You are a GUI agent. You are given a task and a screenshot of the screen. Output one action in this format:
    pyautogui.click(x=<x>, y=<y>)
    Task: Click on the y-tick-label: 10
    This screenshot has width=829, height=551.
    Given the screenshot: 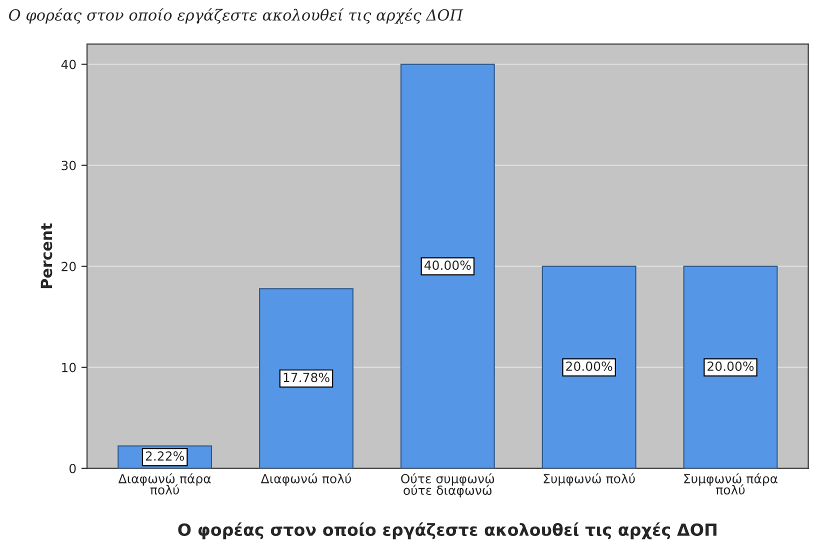 What is the action you would take?
    pyautogui.click(x=69, y=367)
    